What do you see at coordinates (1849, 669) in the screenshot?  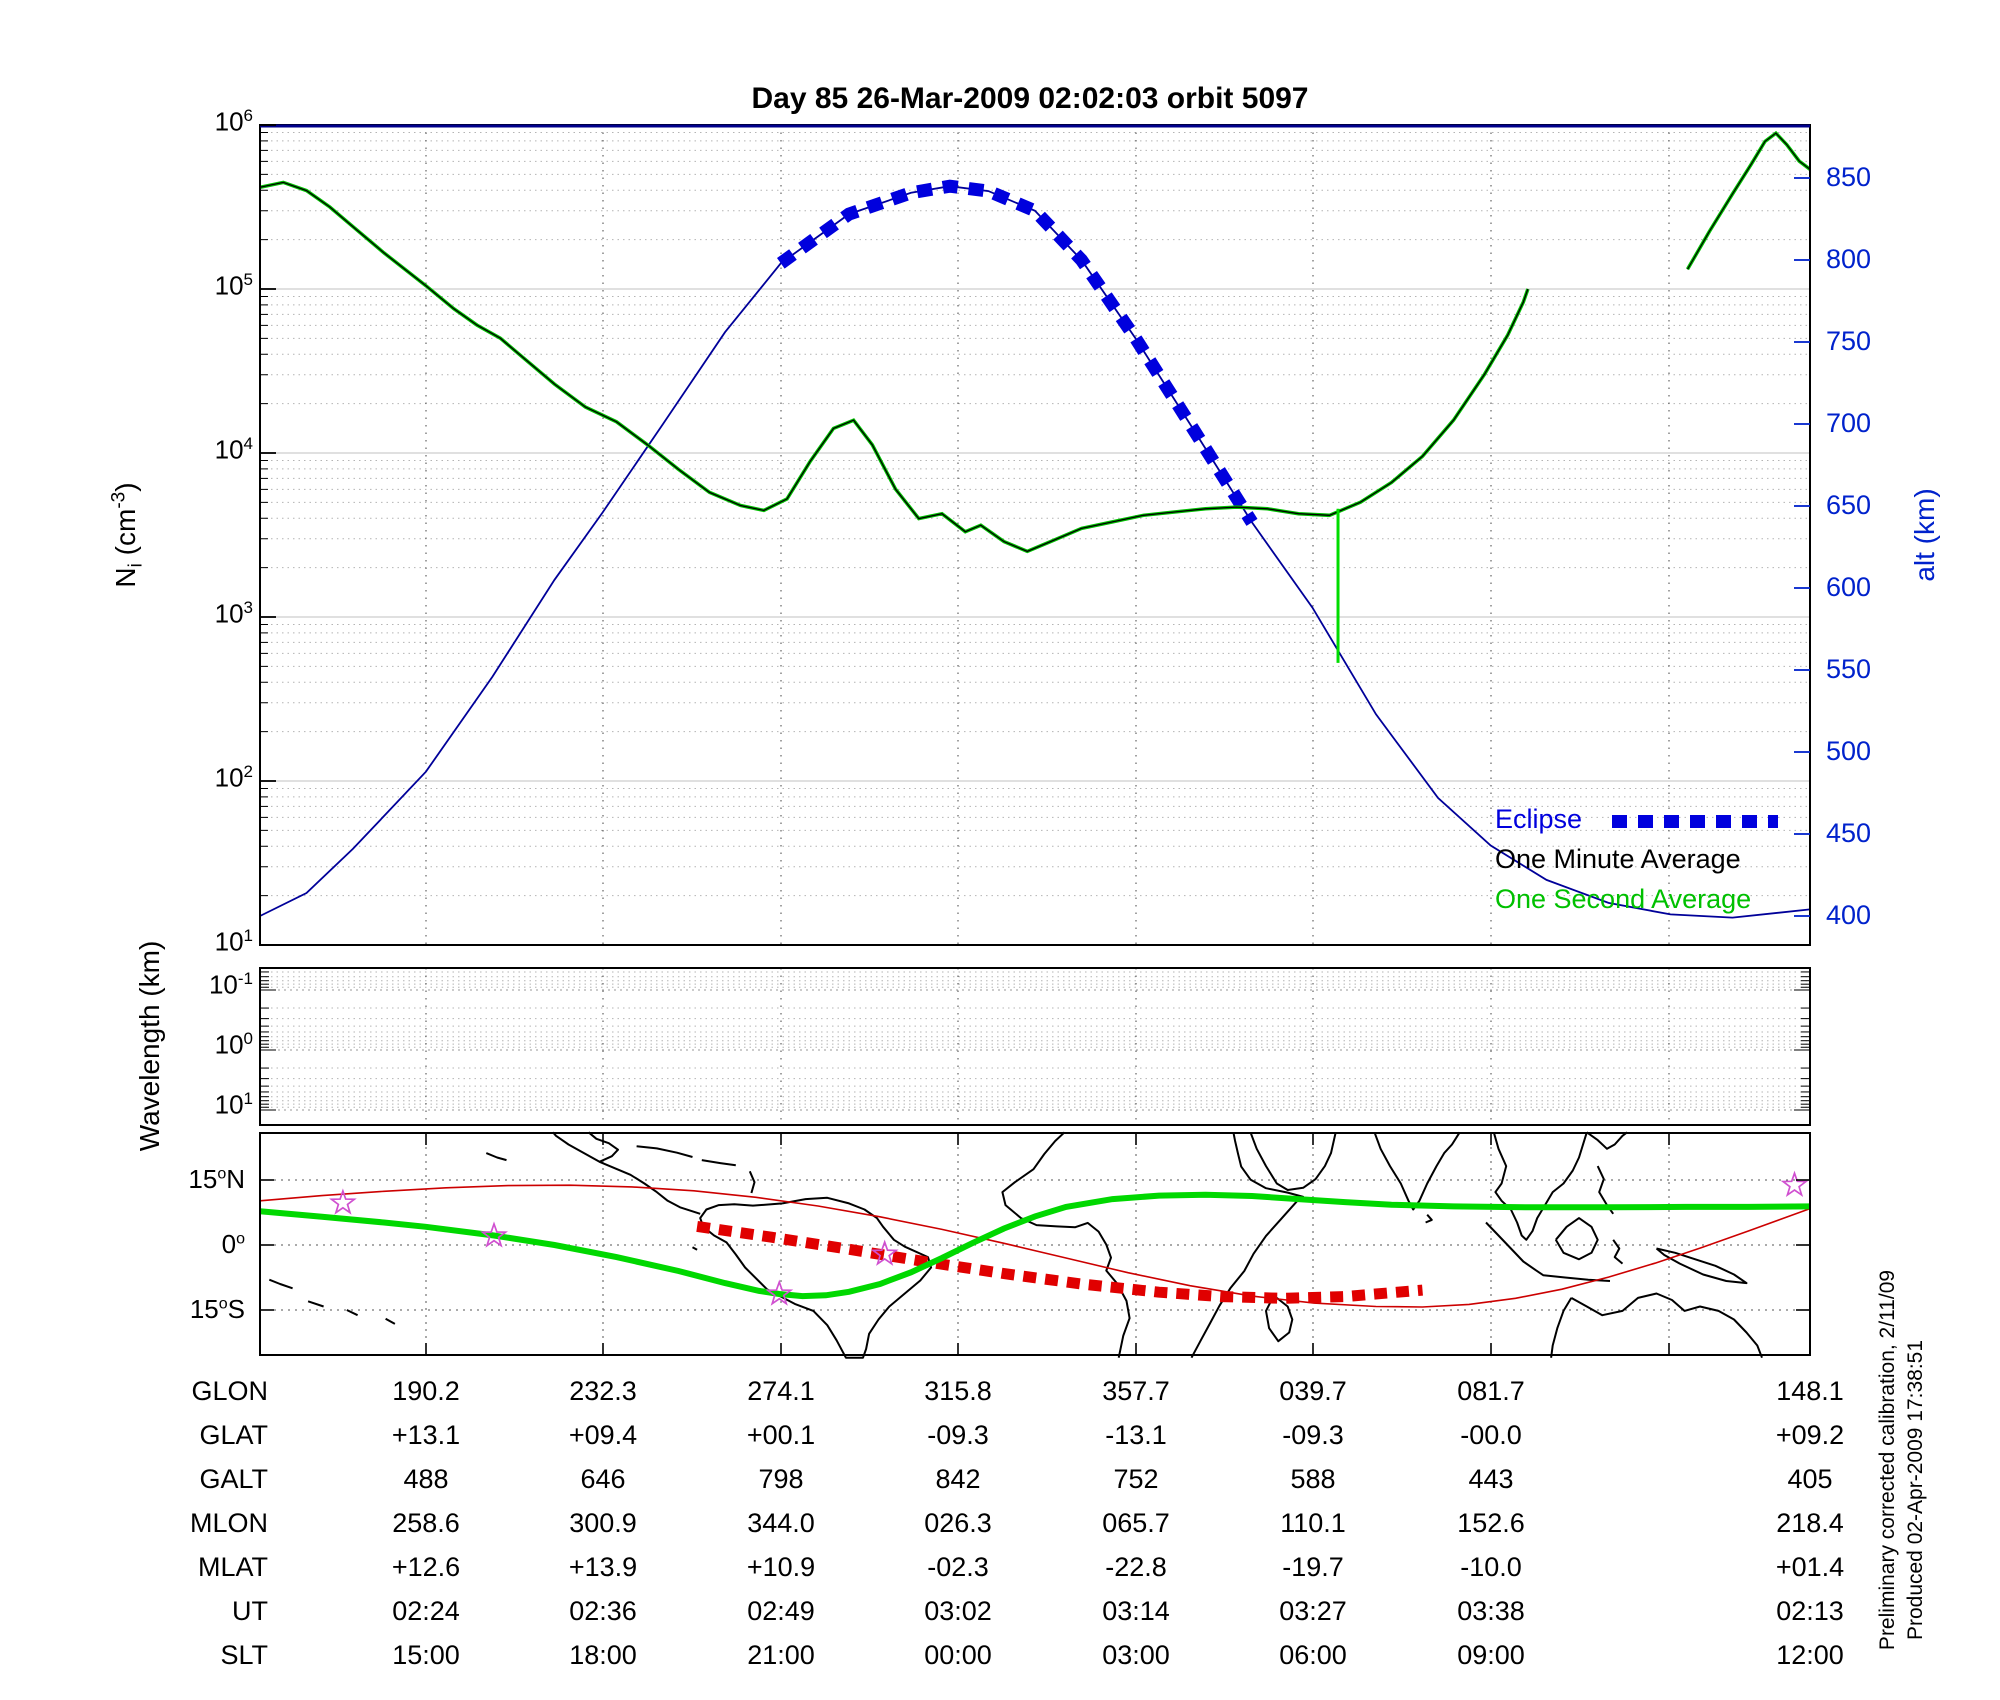 I see `alt-tick-label: 550` at bounding box center [1849, 669].